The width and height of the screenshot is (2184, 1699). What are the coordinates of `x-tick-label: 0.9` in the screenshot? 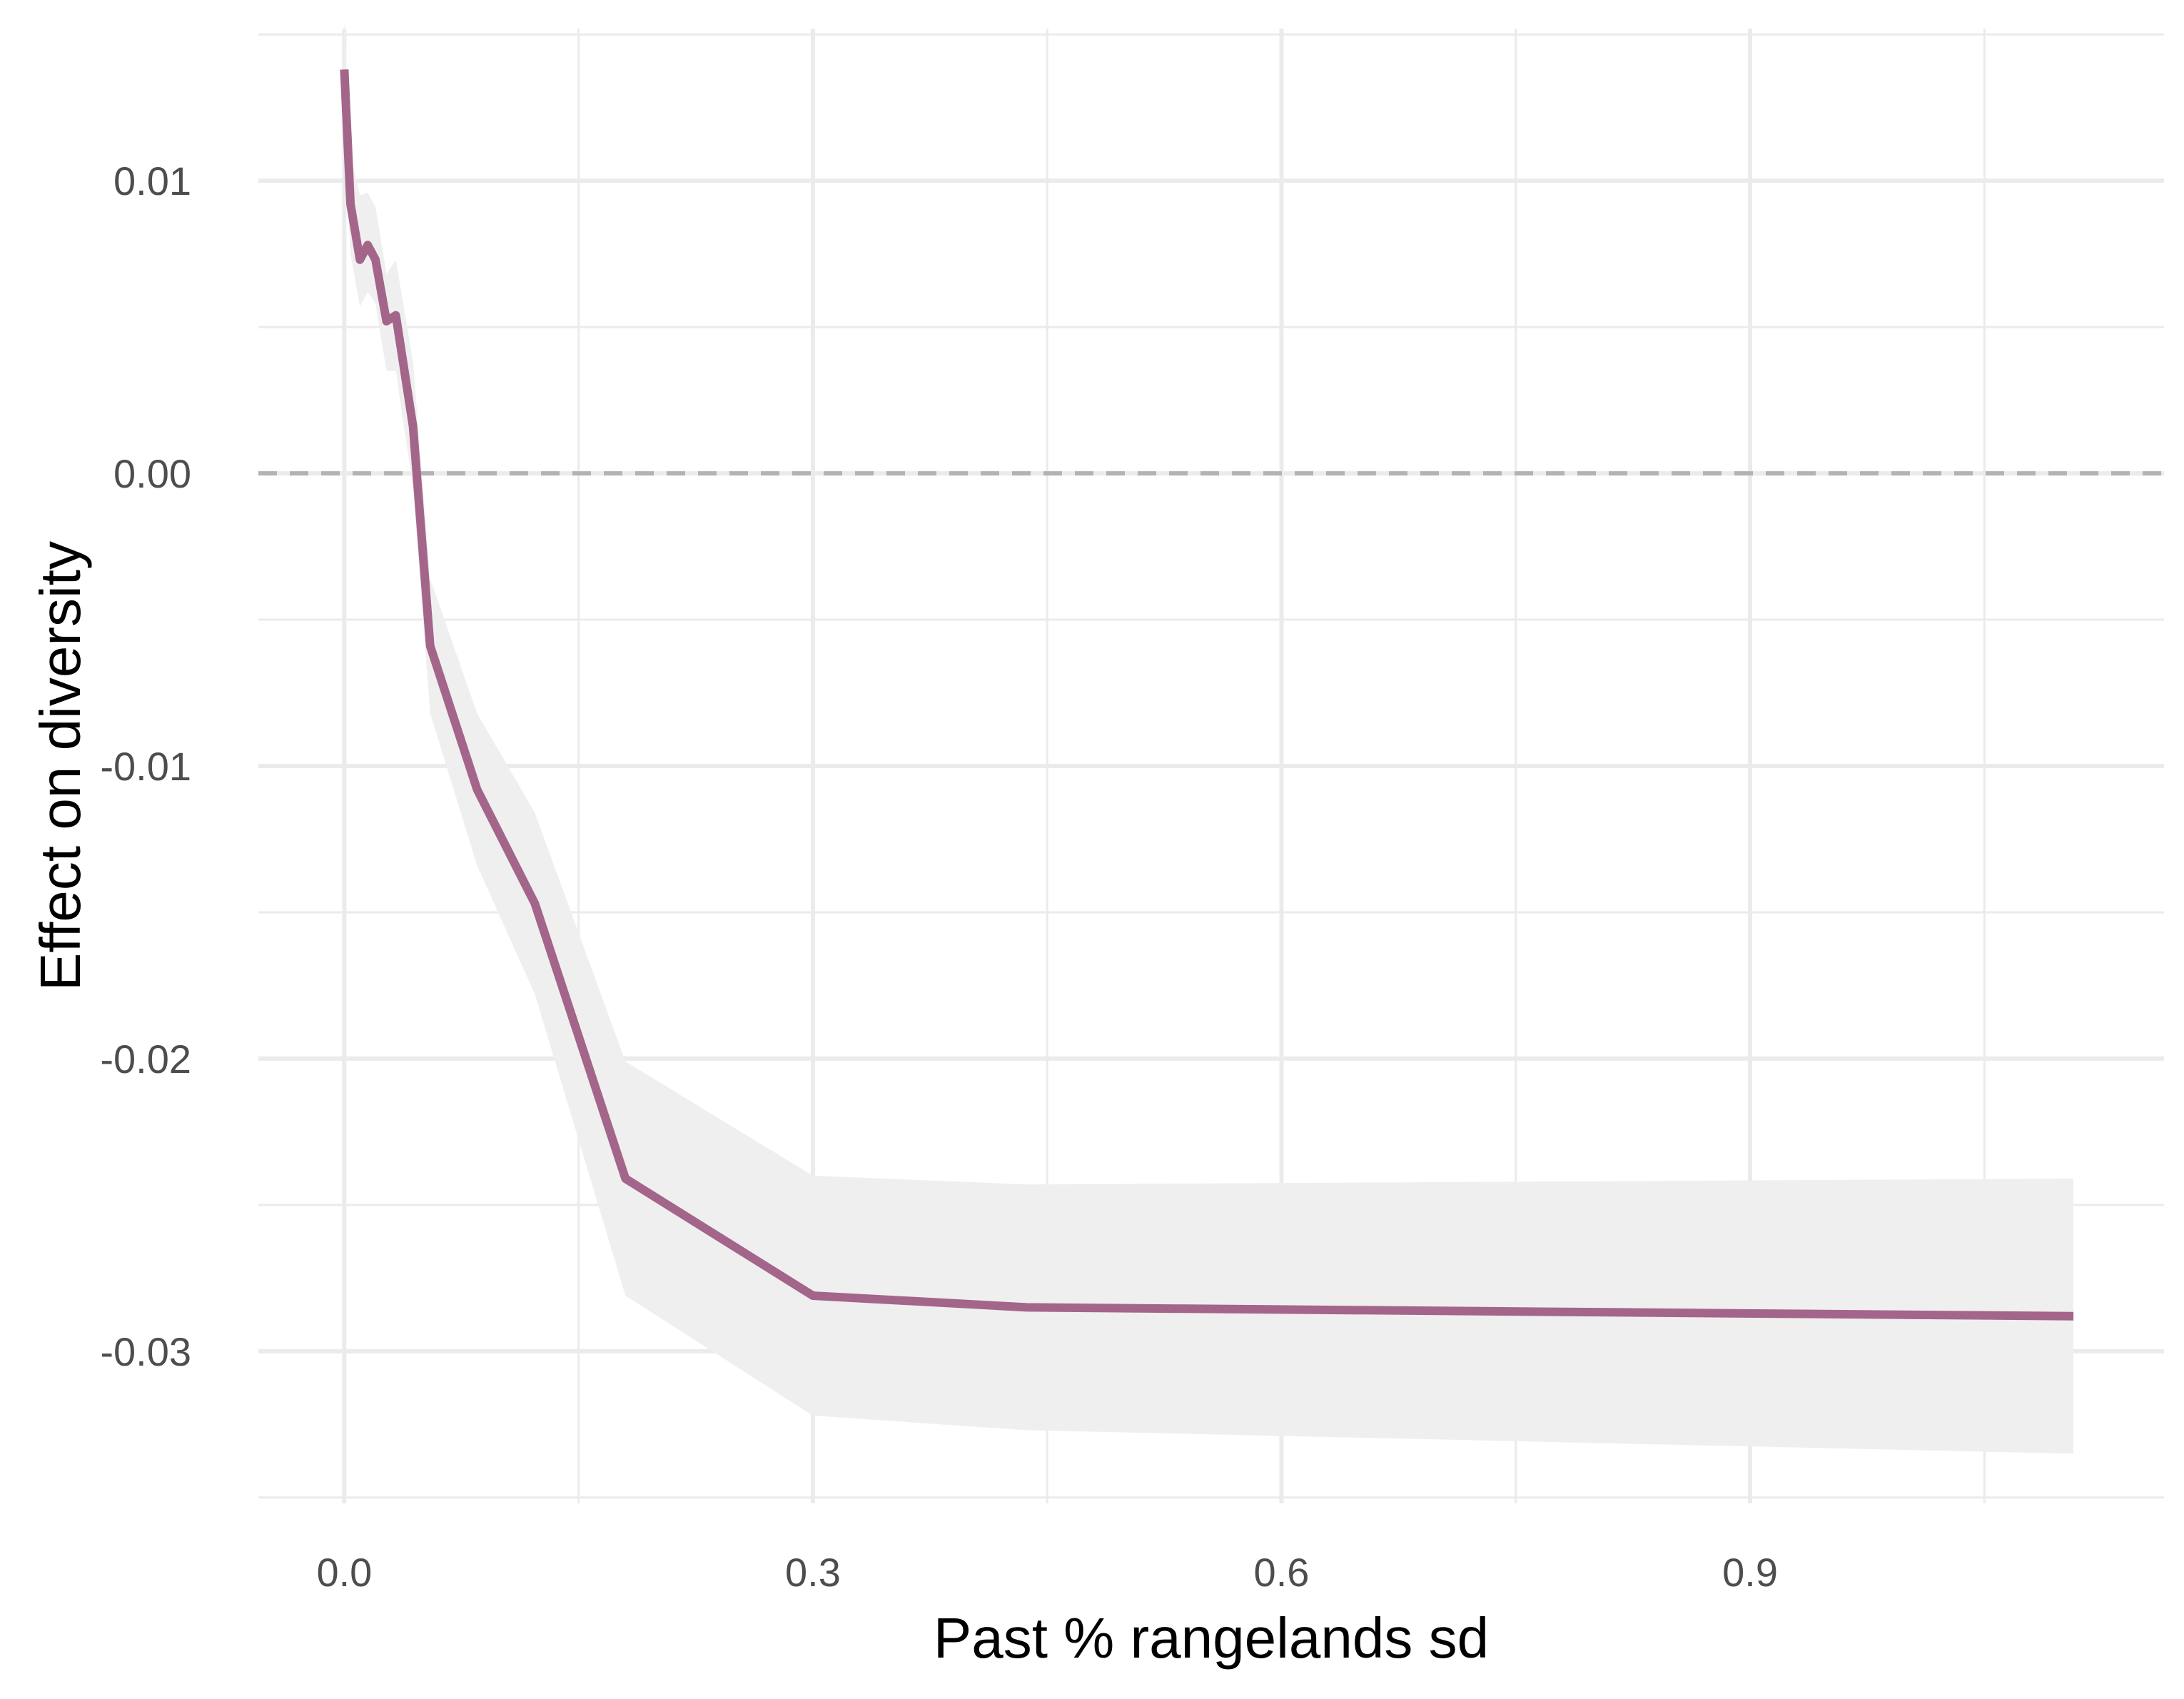 It's located at (1750, 1572).